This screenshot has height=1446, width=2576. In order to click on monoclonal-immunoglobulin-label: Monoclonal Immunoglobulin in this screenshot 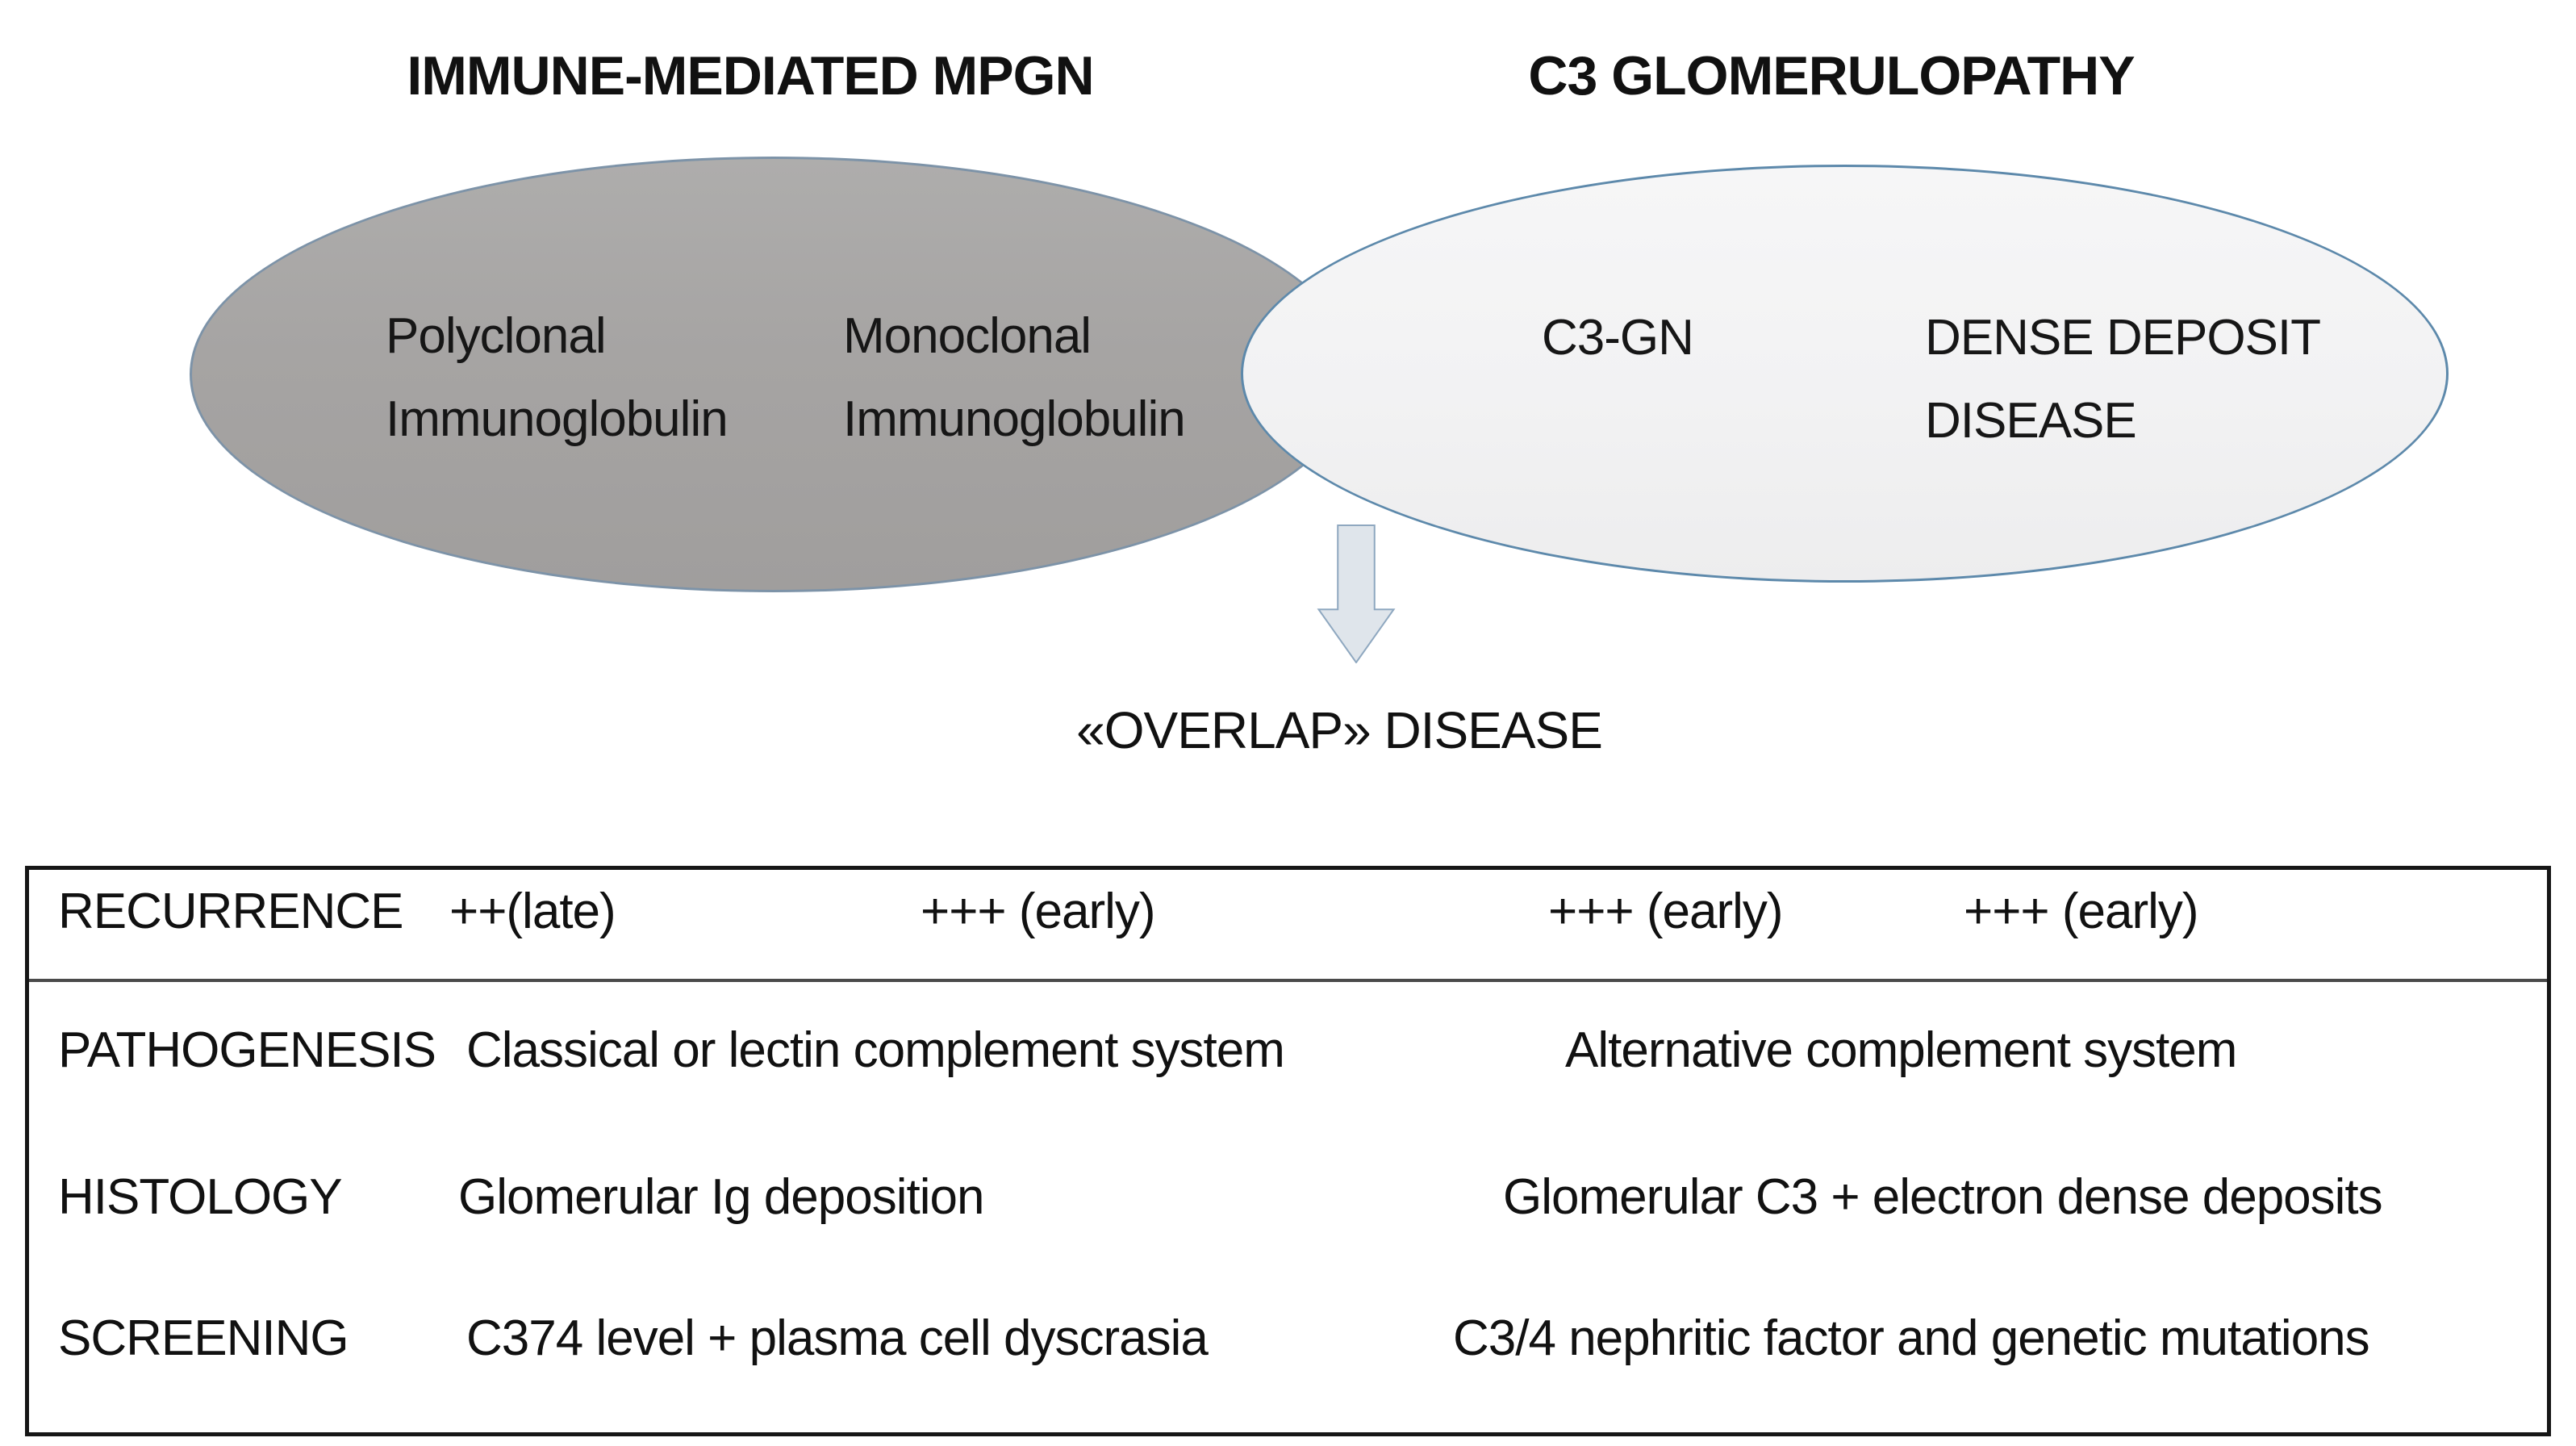, I will do `click(1014, 377)`.